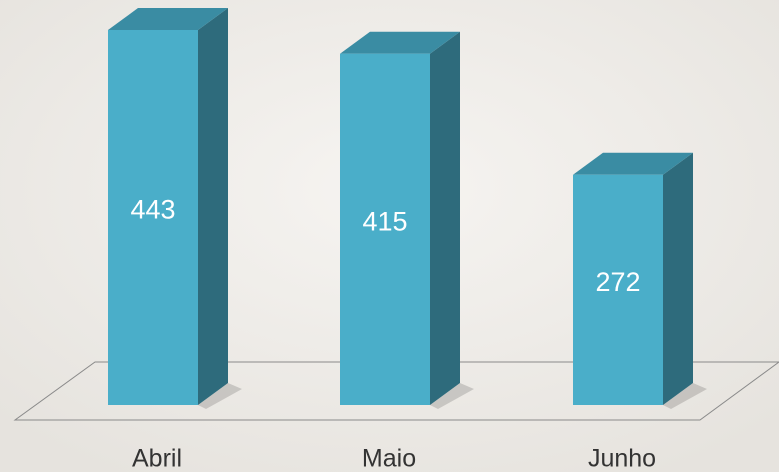 The height and width of the screenshot is (472, 779). What do you see at coordinates (622, 458) in the screenshot?
I see `x-tick-label: Junho` at bounding box center [622, 458].